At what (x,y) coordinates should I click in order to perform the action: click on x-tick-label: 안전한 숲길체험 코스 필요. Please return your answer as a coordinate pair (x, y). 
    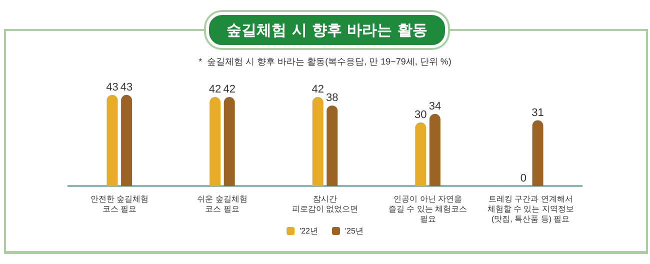
    Looking at the image, I should click on (119, 204).